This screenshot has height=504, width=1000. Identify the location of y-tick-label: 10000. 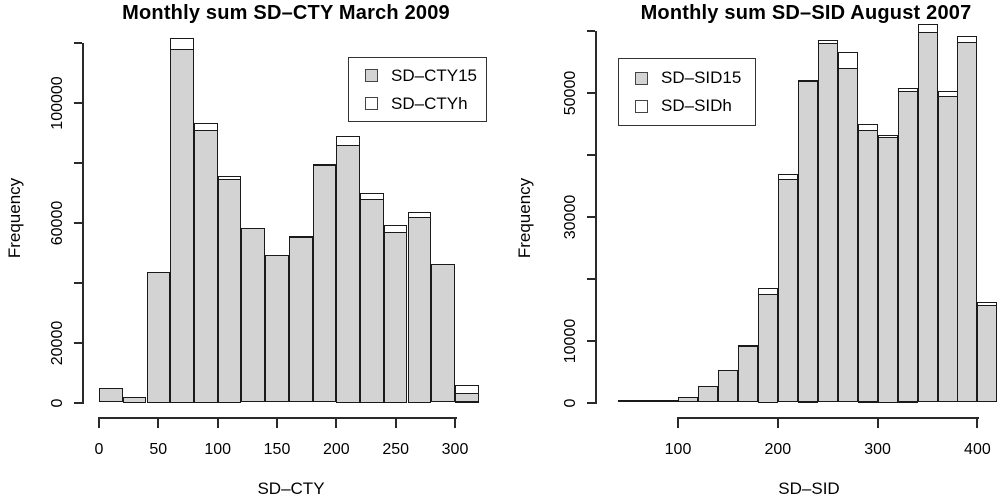
(570, 340).